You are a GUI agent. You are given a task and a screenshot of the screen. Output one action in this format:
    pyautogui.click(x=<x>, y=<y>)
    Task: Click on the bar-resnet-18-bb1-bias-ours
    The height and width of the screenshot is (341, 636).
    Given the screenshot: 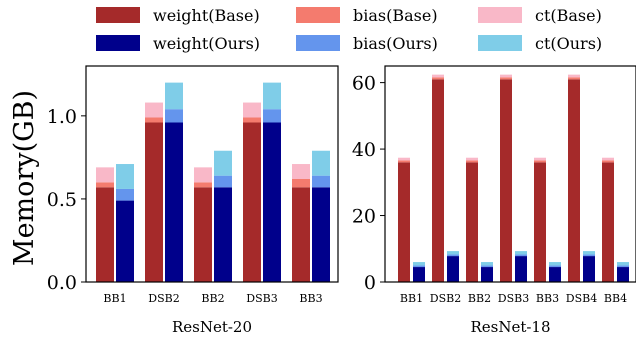 What is the action you would take?
    pyautogui.click(x=419, y=266)
    